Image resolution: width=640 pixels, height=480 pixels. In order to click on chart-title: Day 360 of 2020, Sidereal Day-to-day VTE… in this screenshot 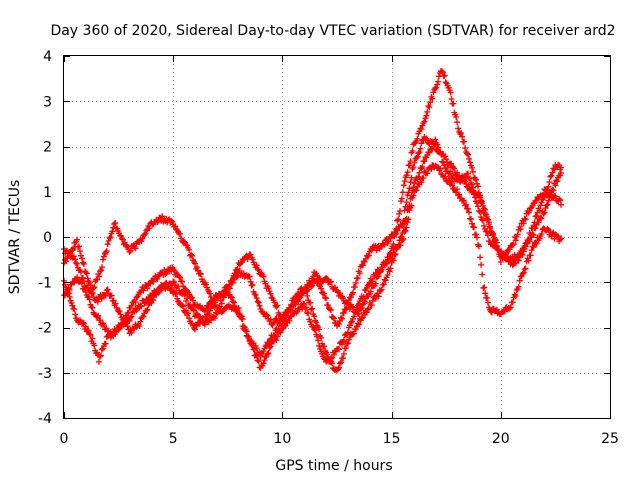, I will do `click(332, 31)`.